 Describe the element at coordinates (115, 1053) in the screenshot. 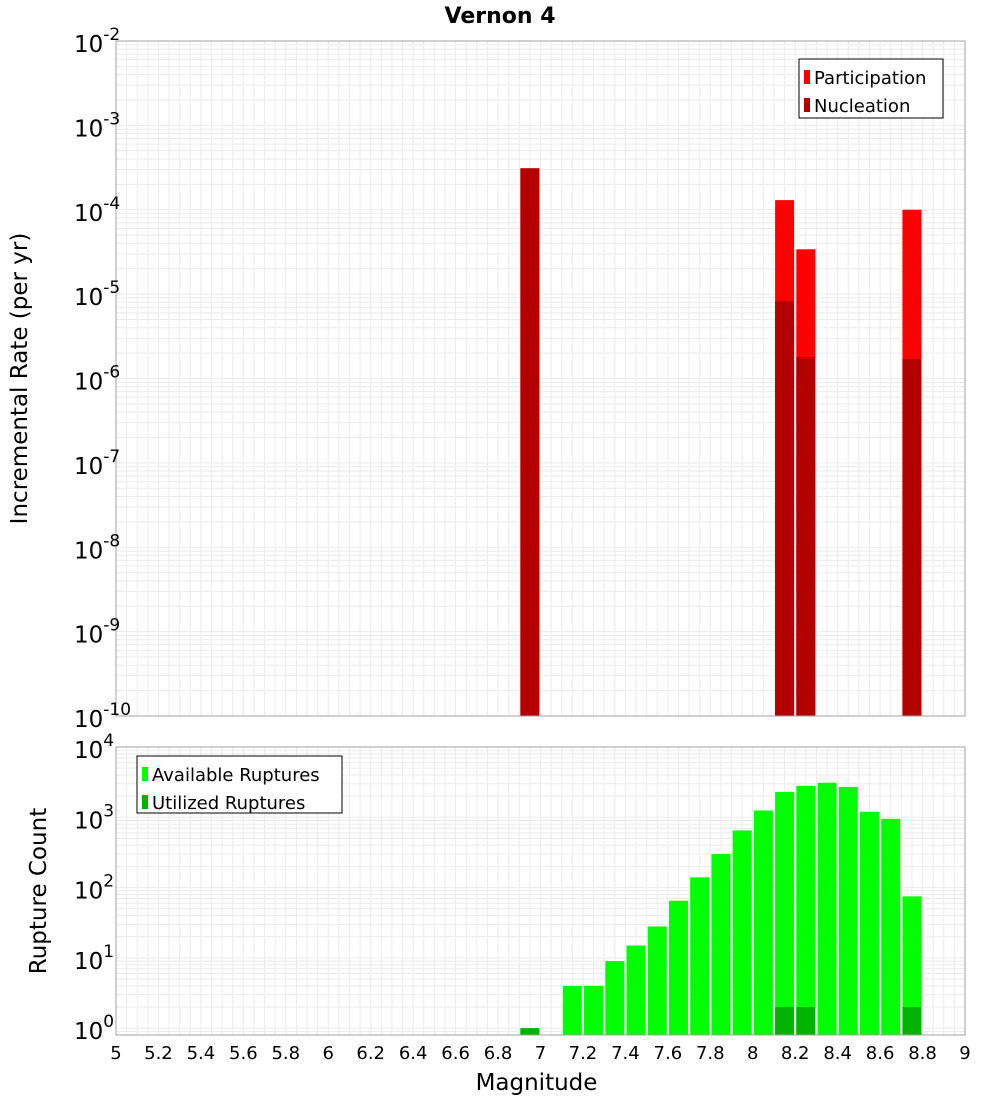

I see `x-tick-label: 5` at that location.